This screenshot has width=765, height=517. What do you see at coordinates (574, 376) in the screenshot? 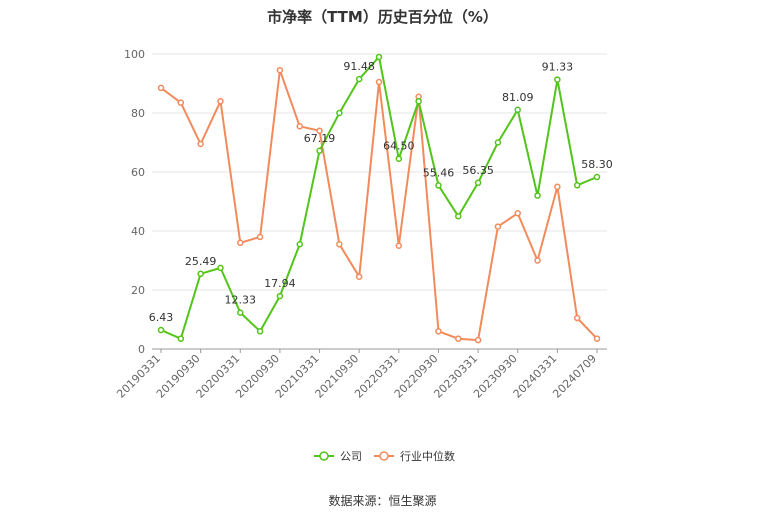
I see `x-tick-label: 20240709` at bounding box center [574, 376].